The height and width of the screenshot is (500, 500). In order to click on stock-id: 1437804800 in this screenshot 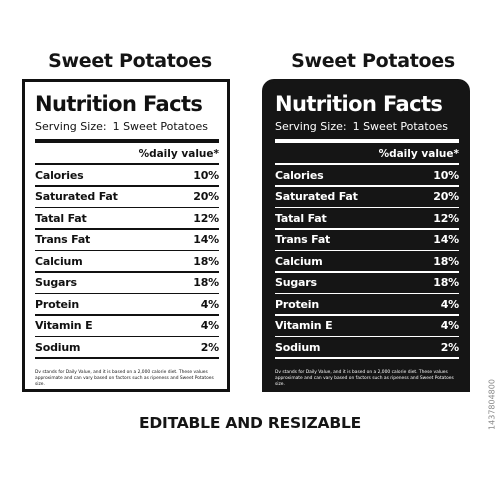, I will do `click(492, 404)`.